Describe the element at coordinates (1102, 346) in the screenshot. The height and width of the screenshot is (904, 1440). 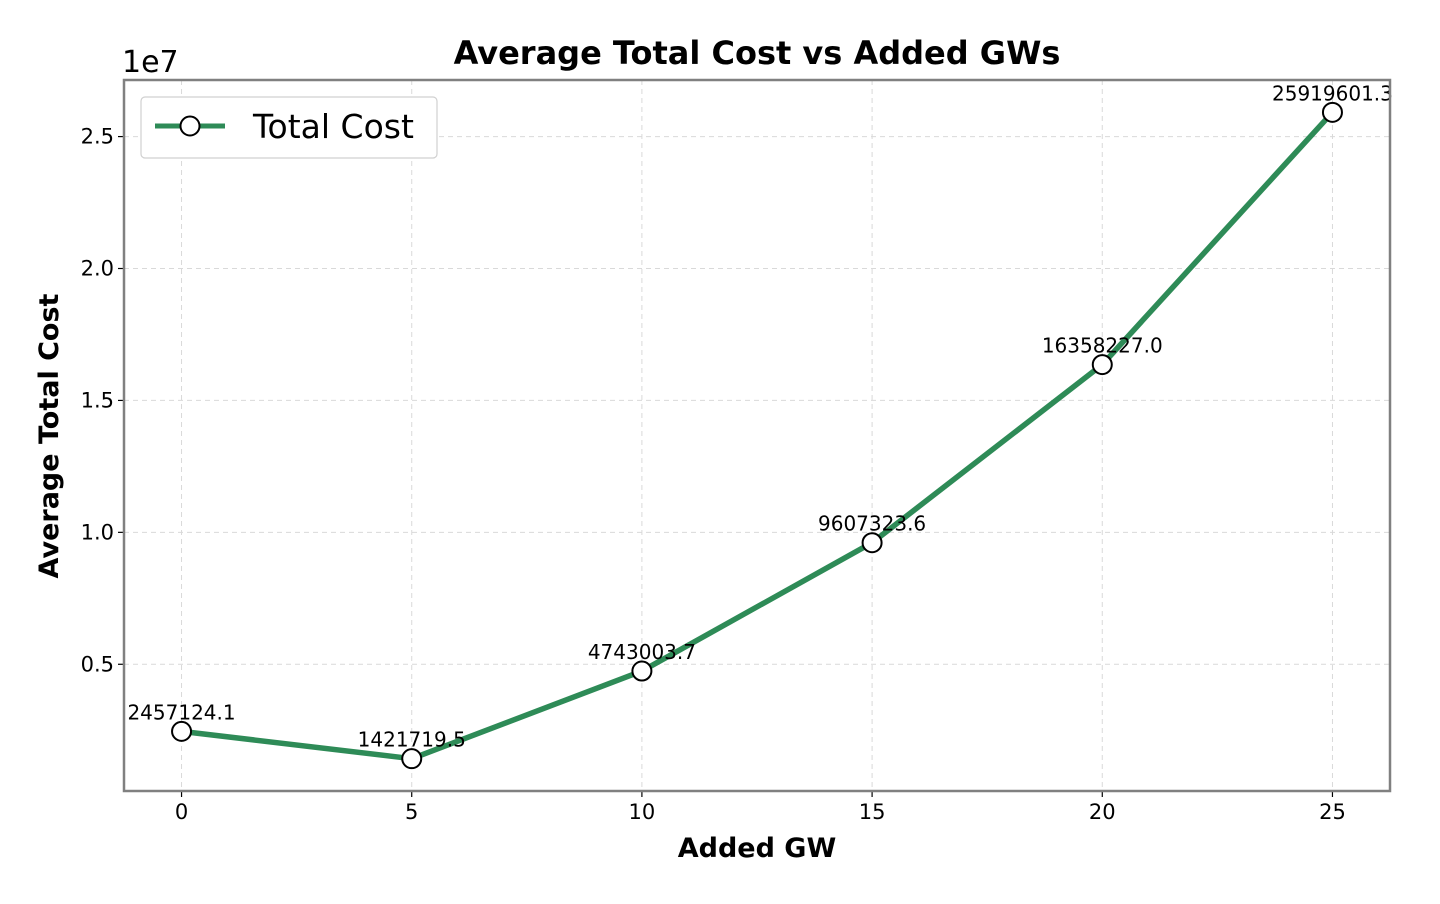
I see `data-label: 16358227.0` at that location.